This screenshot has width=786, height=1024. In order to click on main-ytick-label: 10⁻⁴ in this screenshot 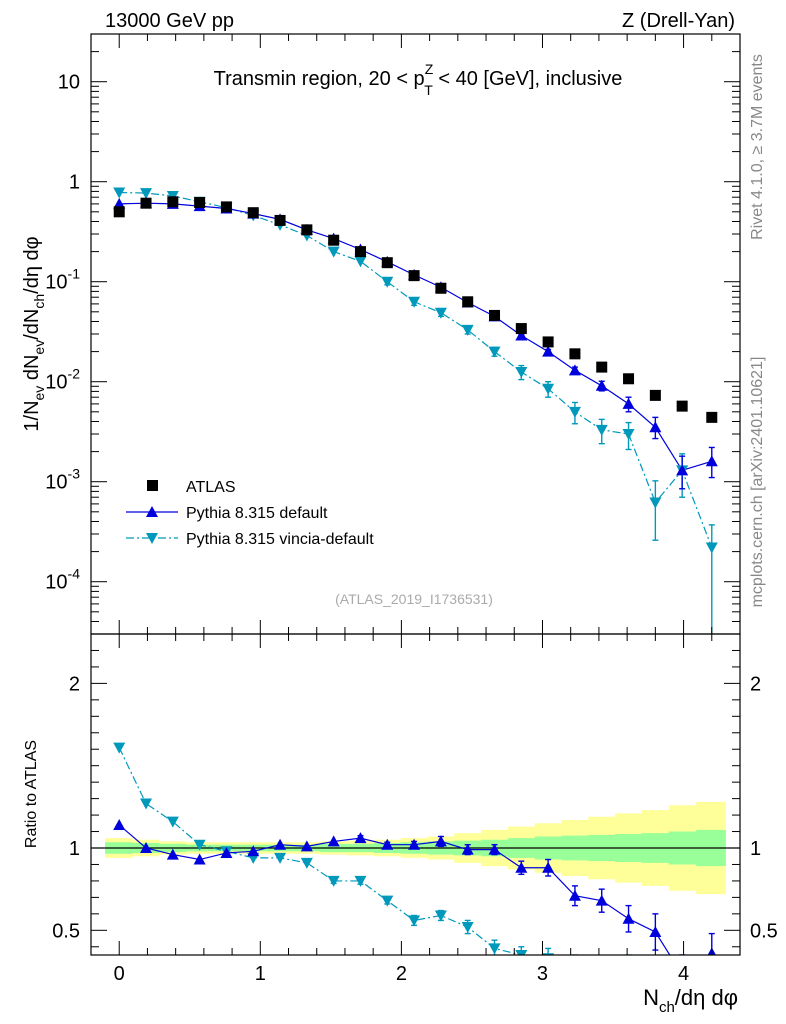, I will do `click(62, 580)`.